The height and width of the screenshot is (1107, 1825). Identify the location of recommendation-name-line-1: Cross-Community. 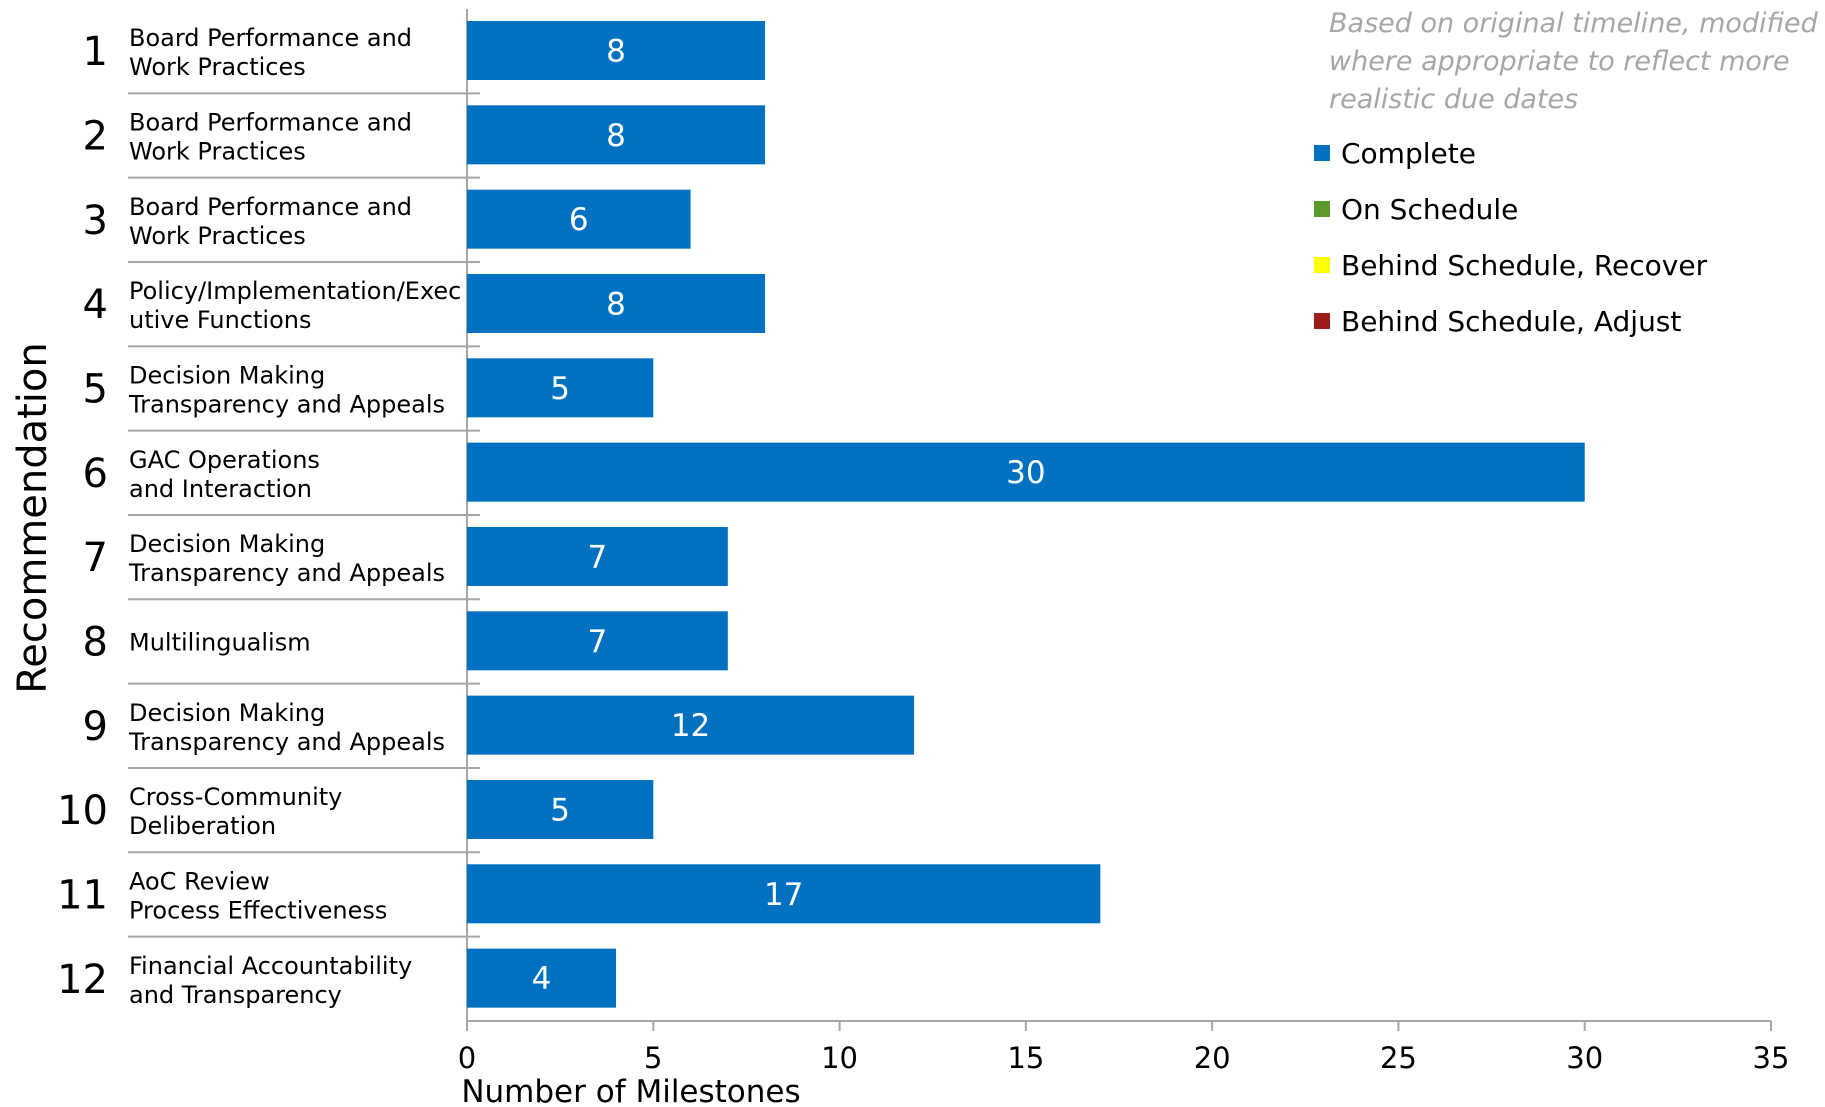
(235, 797).